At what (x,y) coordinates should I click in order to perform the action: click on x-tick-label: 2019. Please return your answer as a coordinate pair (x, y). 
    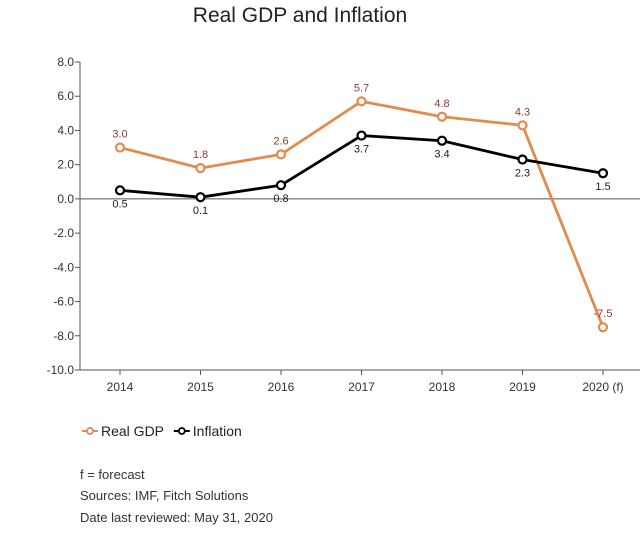
    Looking at the image, I should click on (522, 387).